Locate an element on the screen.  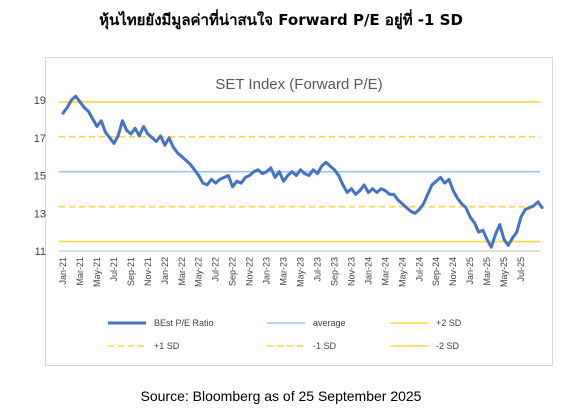
x-tick-label: Jul-25 is located at coordinates (521, 269).